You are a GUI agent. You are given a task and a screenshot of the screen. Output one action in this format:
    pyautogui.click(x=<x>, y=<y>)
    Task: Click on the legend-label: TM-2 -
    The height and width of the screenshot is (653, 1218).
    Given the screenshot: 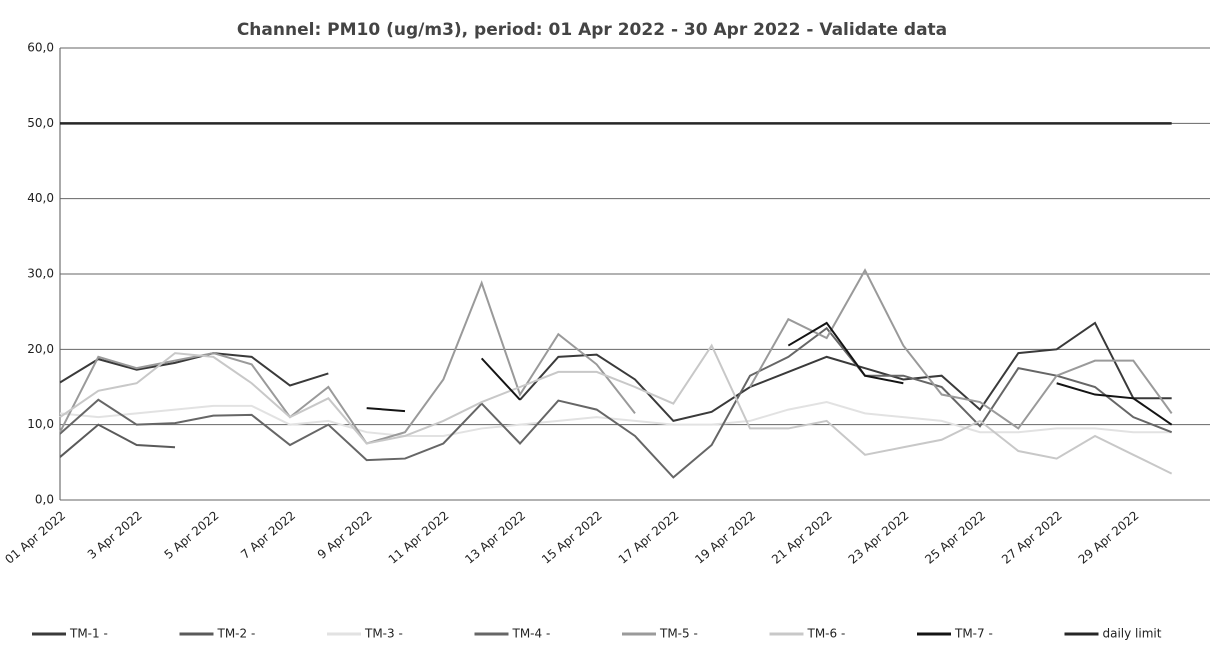 What is the action you would take?
    pyautogui.click(x=236, y=634)
    